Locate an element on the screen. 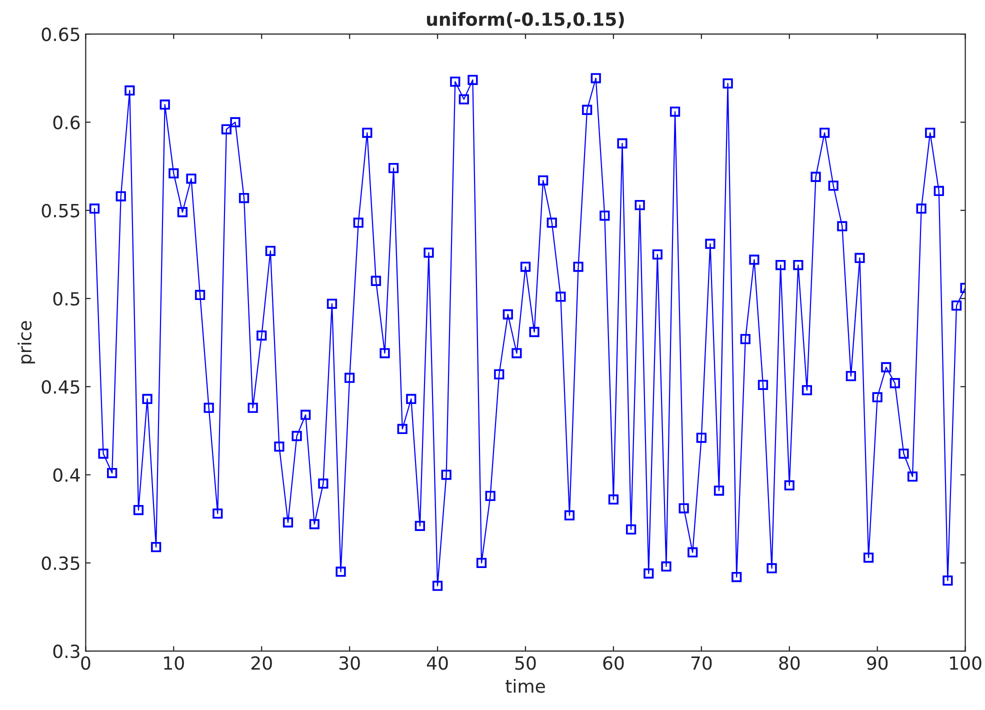 The width and height of the screenshot is (985, 710). y-tick-label: 0.45 is located at coordinates (61, 387).